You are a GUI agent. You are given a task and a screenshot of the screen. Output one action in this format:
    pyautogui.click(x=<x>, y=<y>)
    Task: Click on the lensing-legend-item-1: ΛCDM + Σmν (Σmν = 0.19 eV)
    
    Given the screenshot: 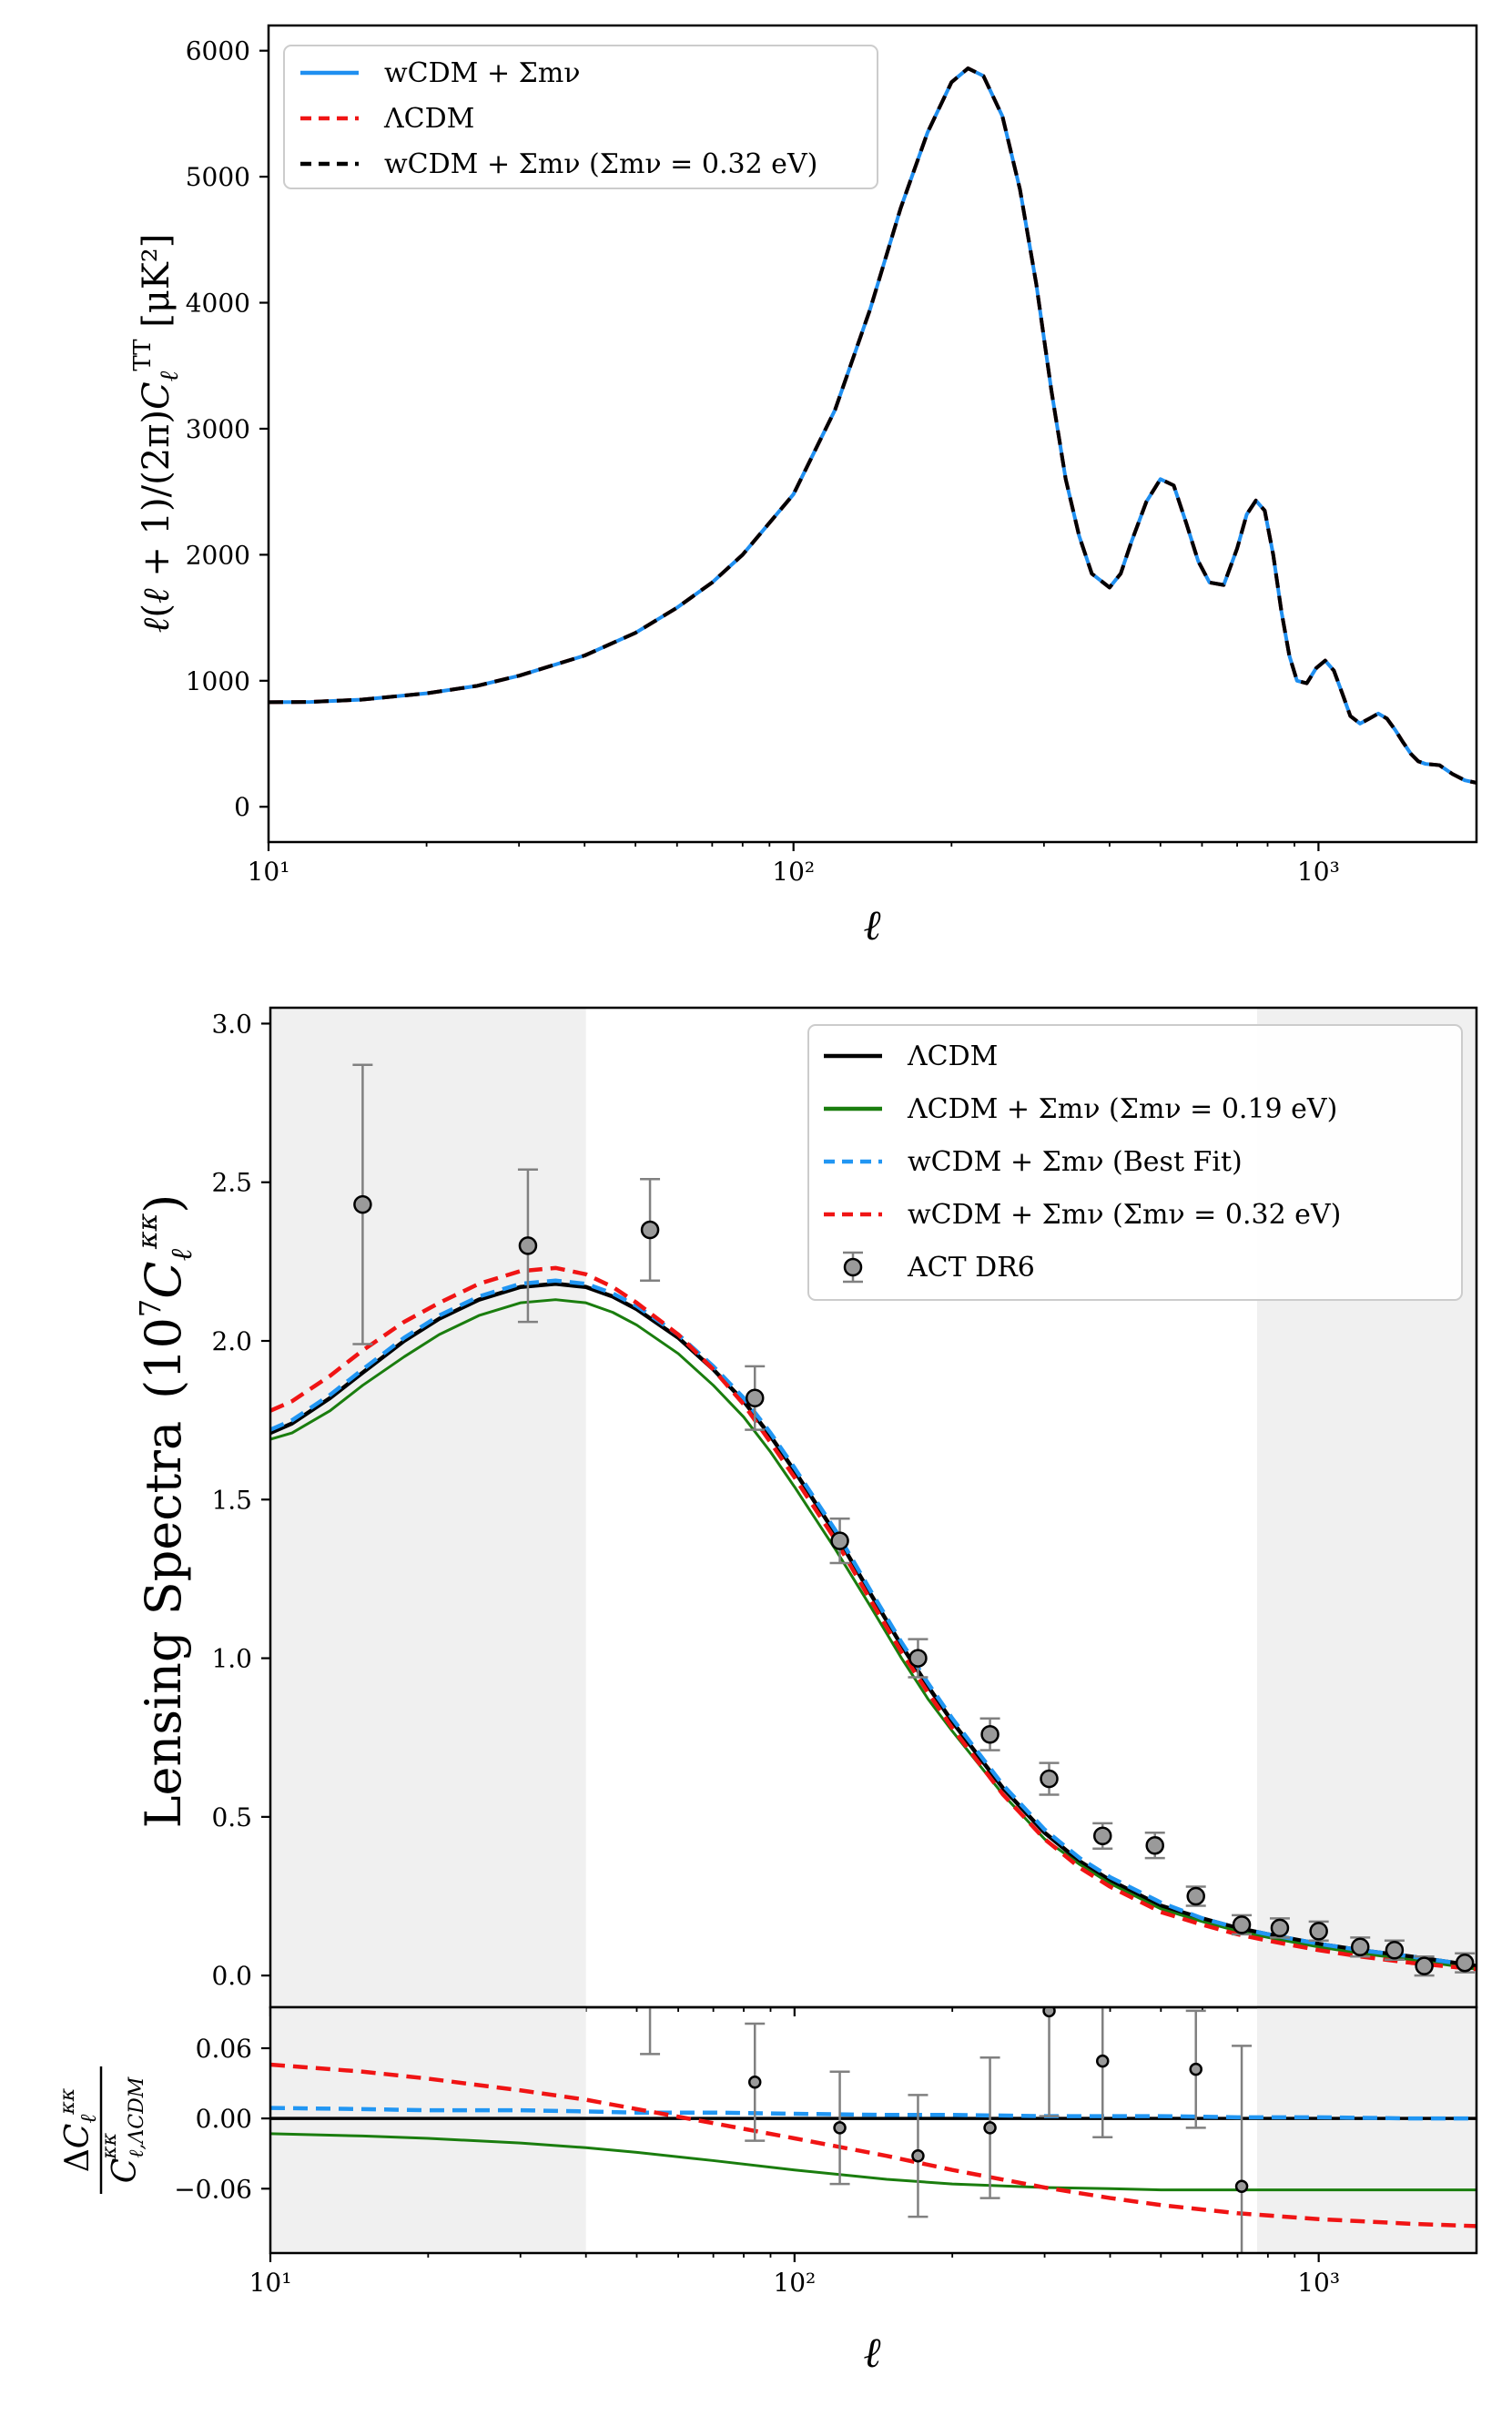 What is the action you would take?
    pyautogui.click(x=1080, y=1109)
    